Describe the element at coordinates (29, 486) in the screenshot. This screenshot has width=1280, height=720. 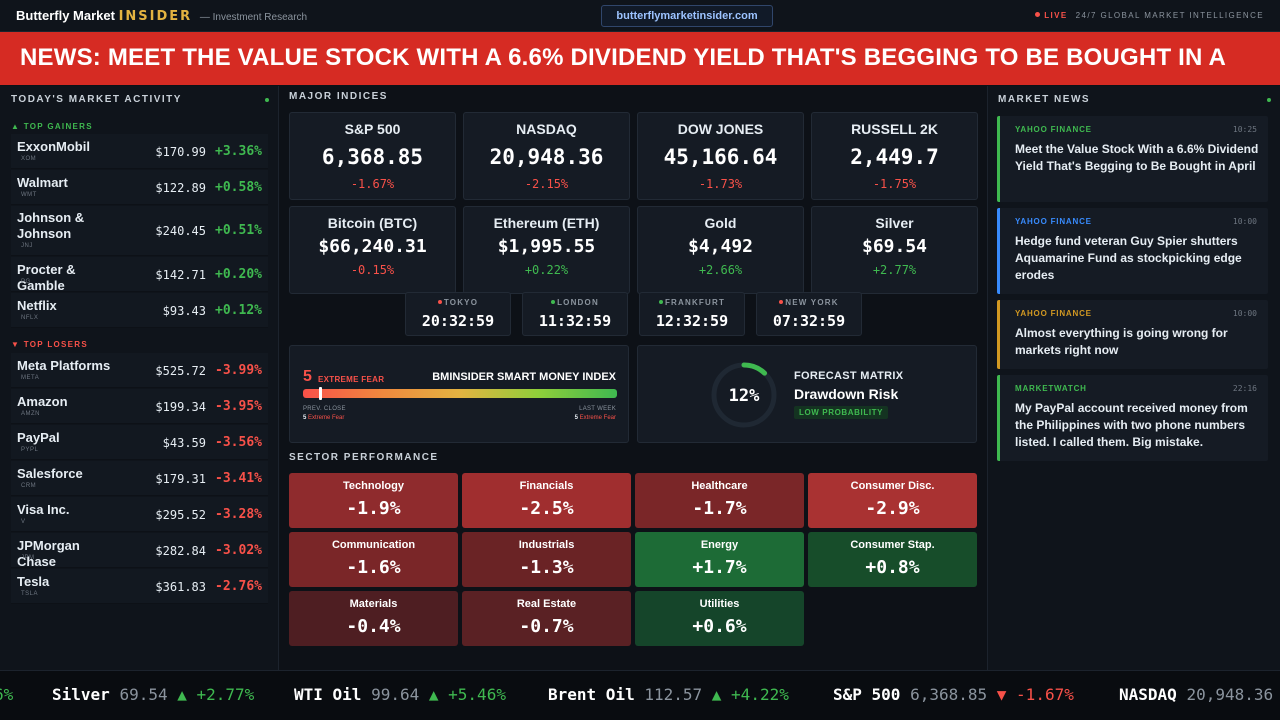
I see `stock-ticker: CRM` at that location.